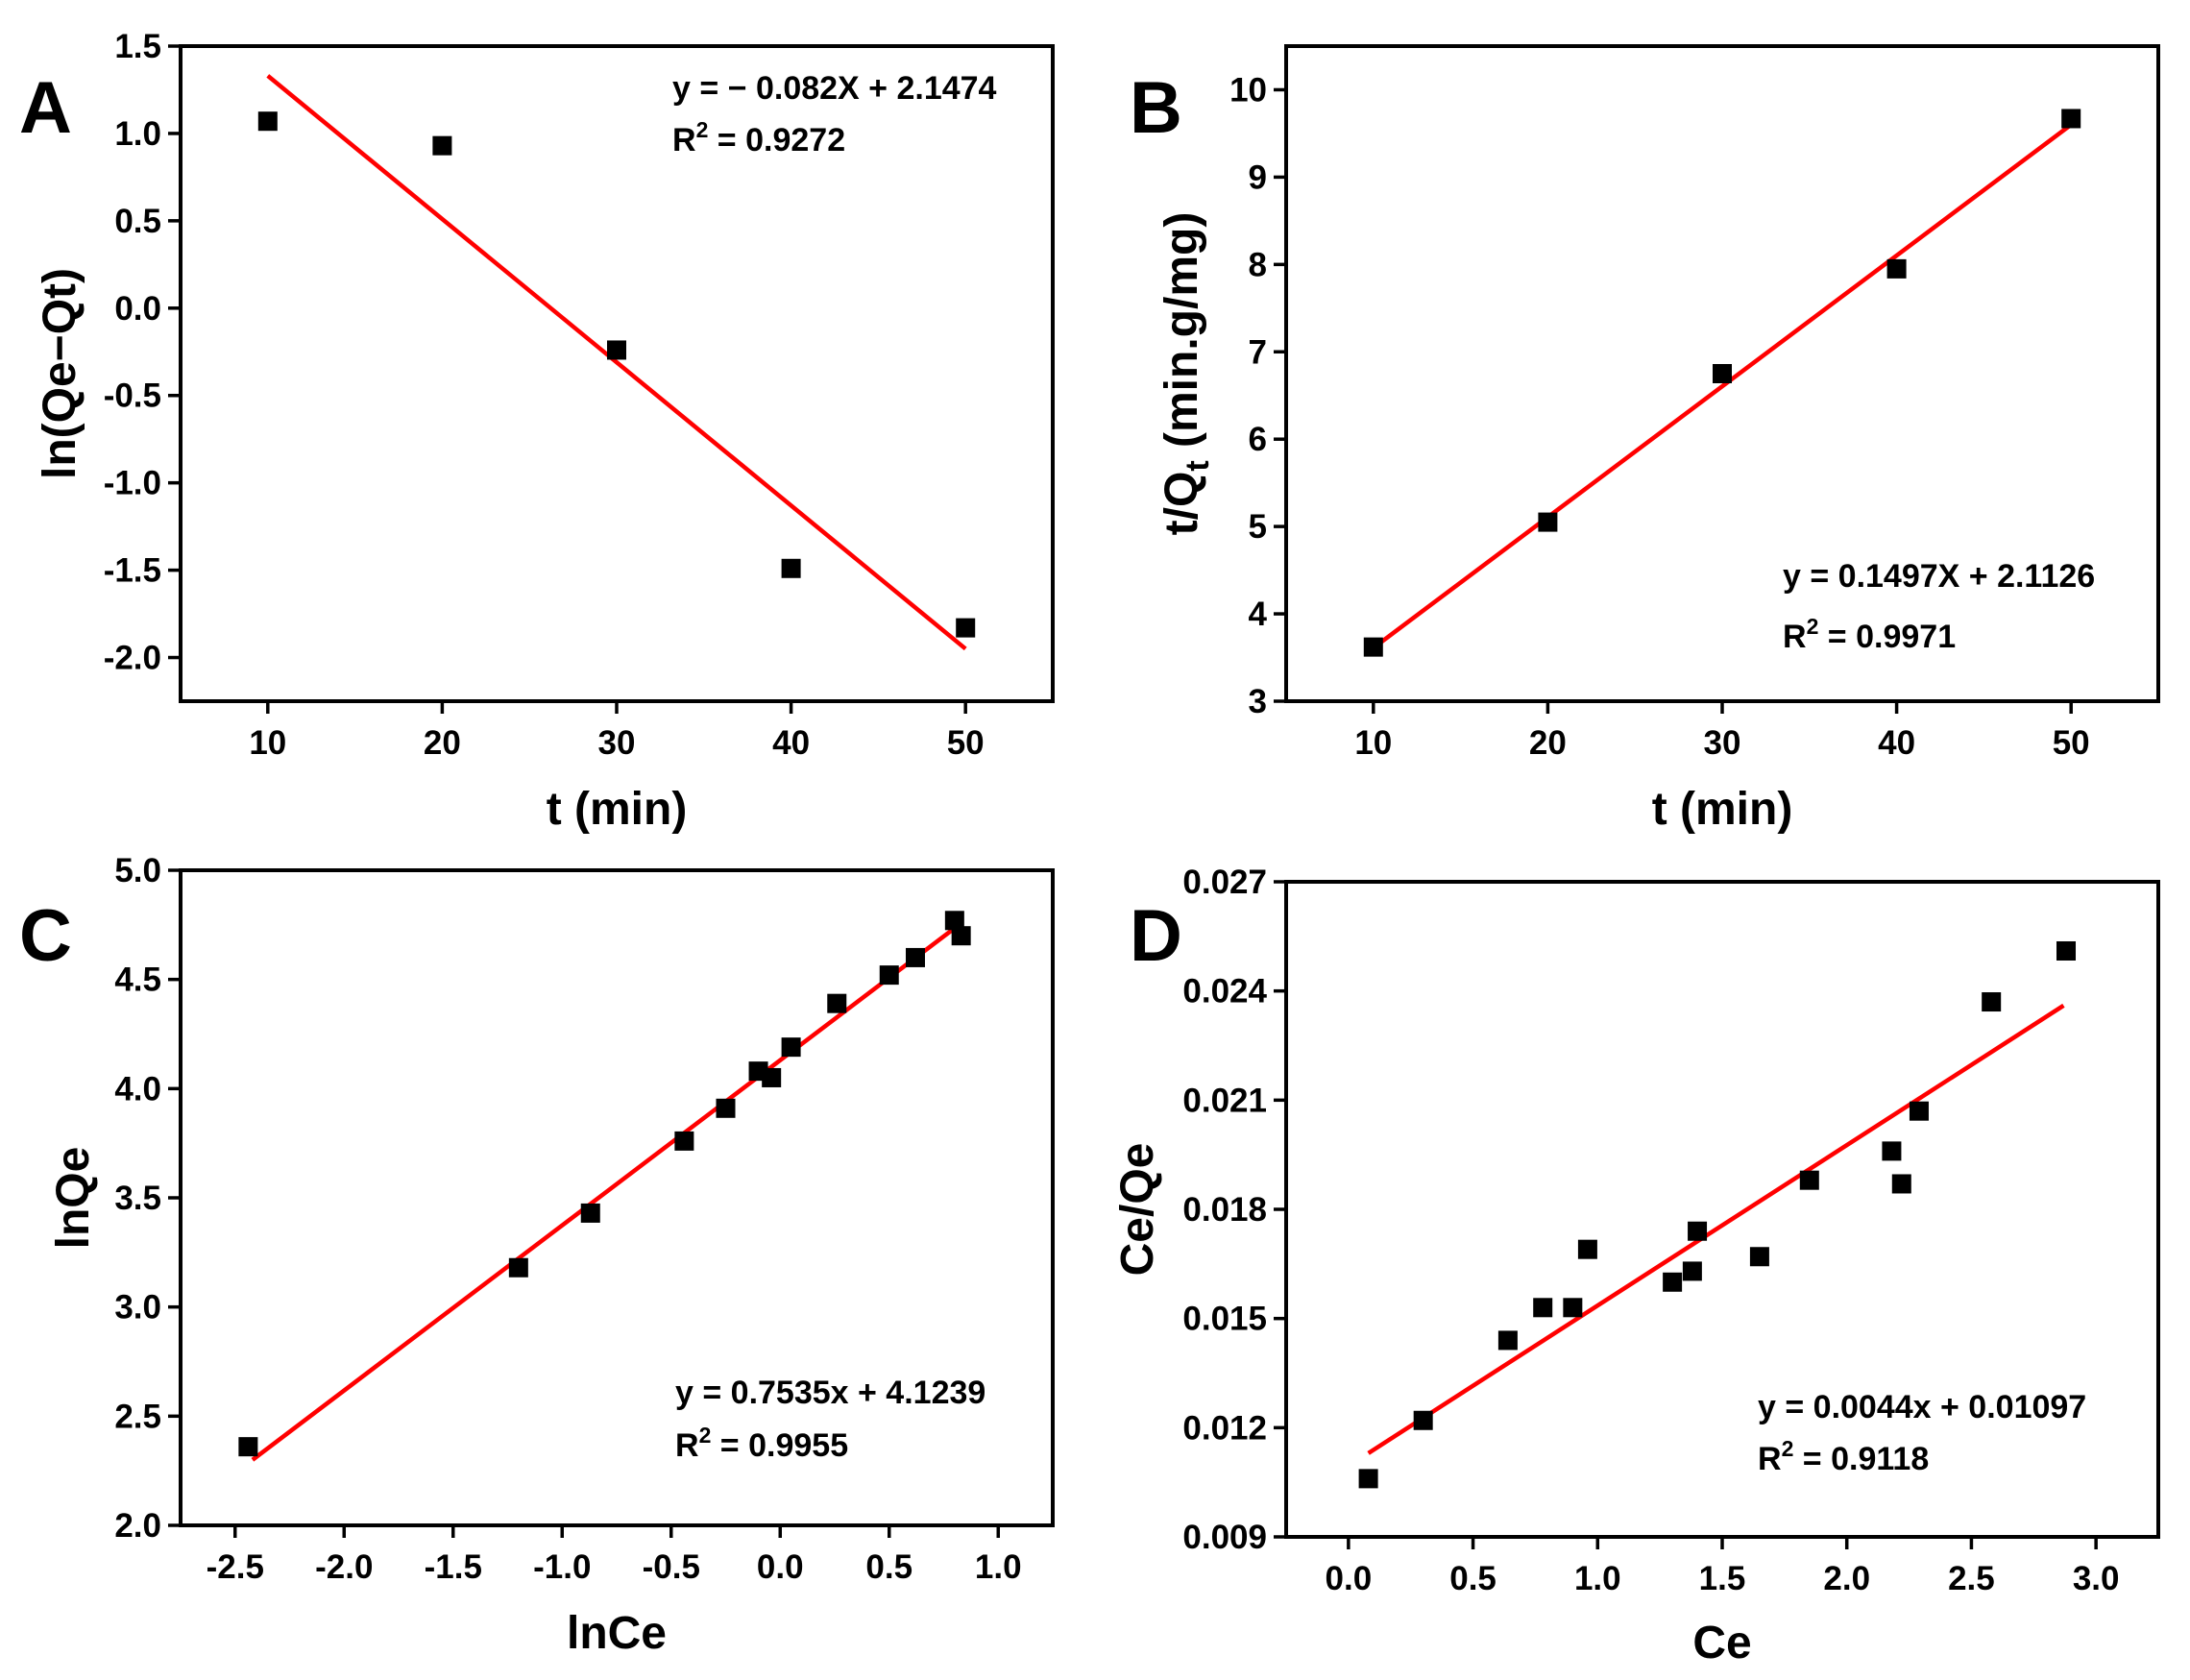 The height and width of the screenshot is (1680, 2190). I want to click on panel-letter-d: D, so click(1156, 936).